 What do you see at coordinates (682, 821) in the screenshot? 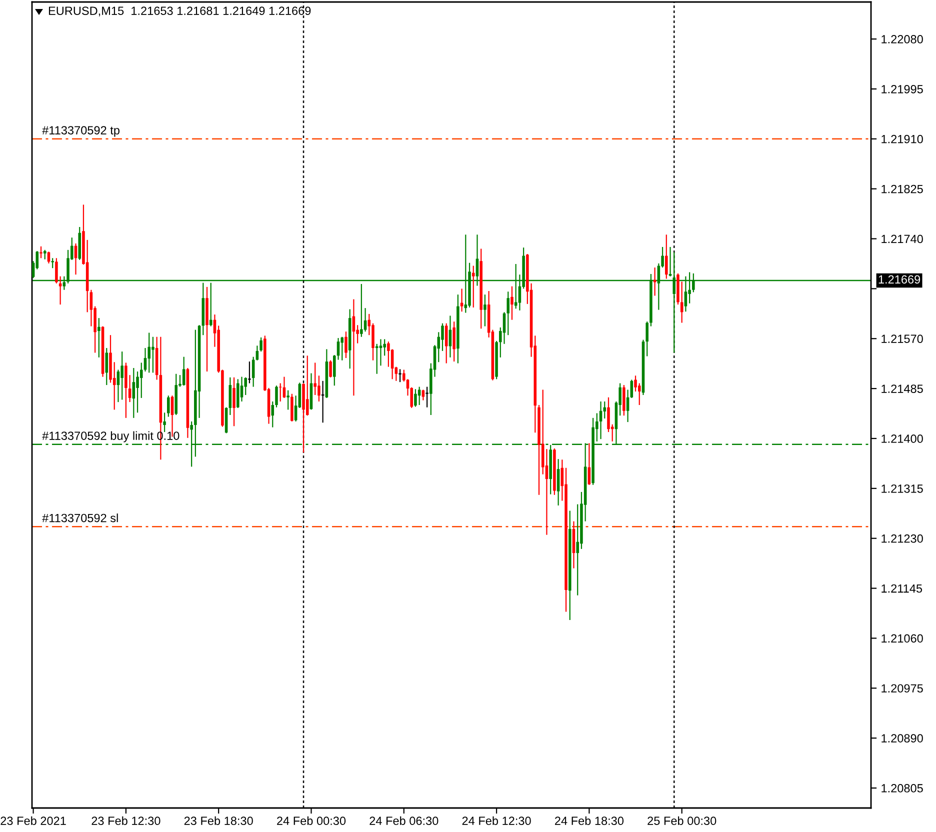
I see `x-tick-label: 25 Feb 00:30` at bounding box center [682, 821].